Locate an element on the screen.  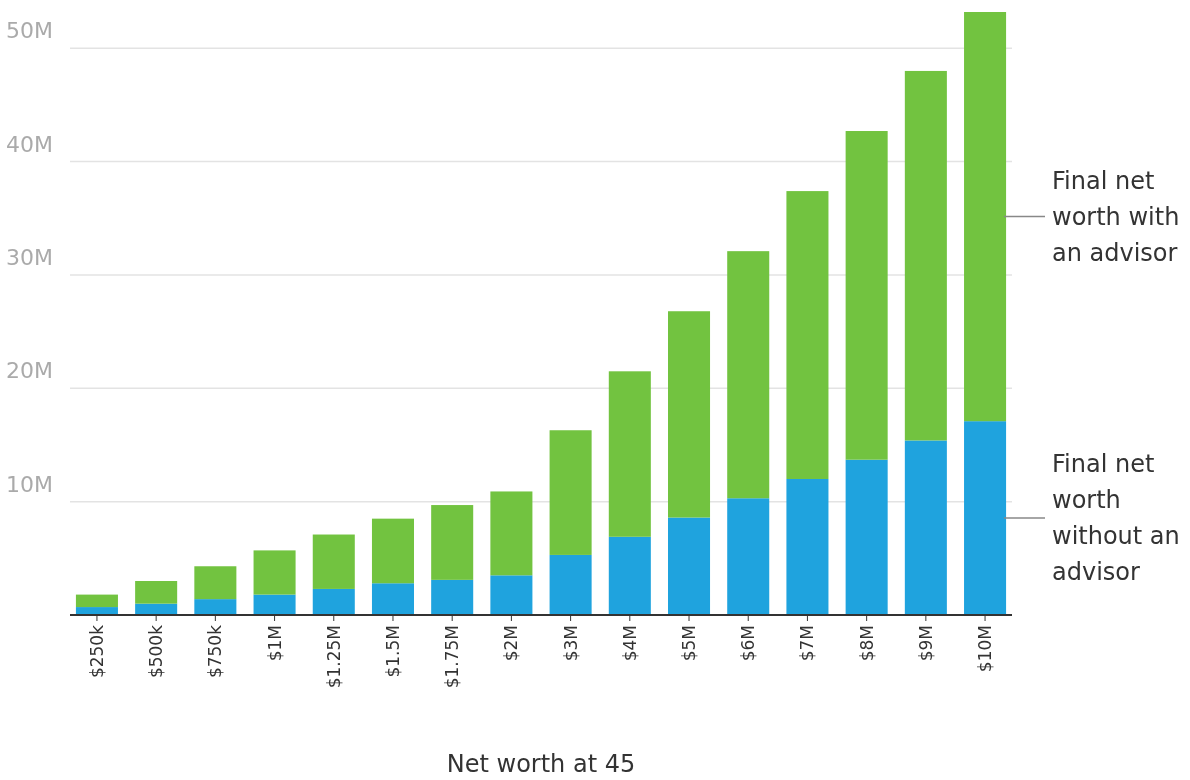
y-tick-label: 30M is located at coordinates (29, 257).